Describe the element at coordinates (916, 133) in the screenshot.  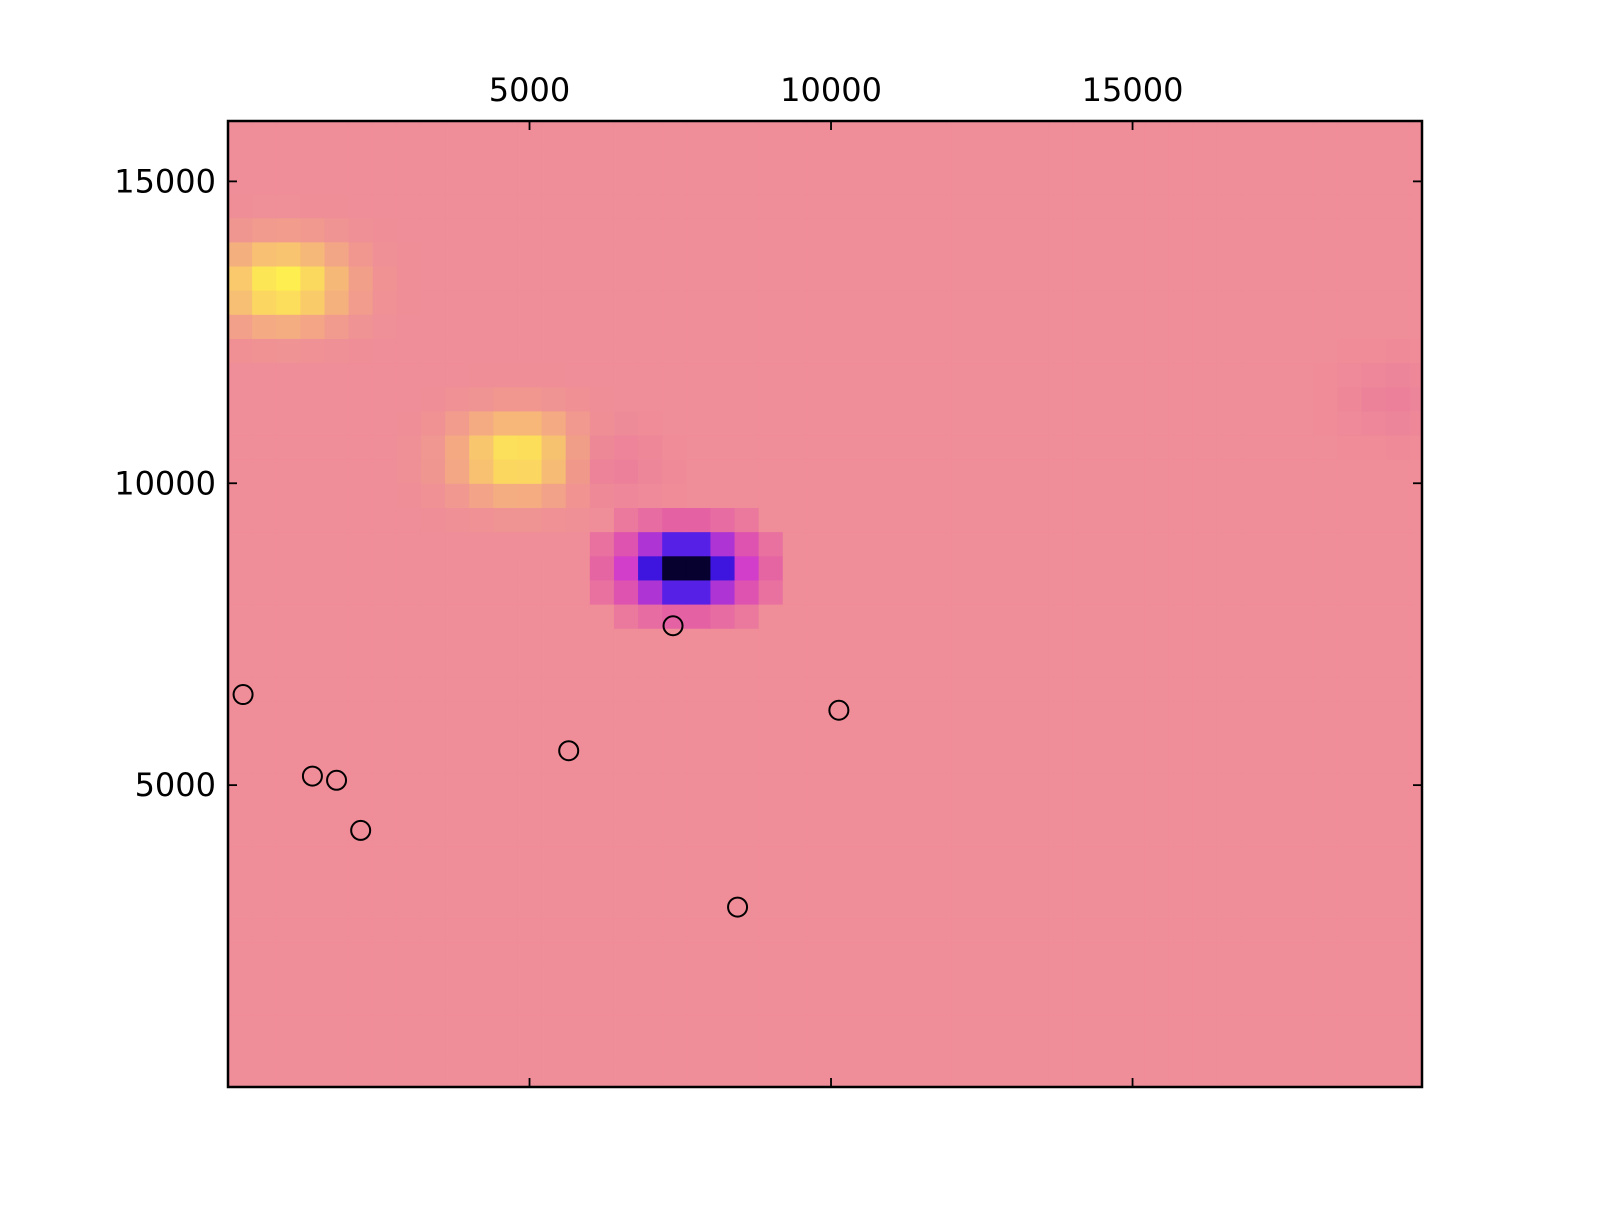
I see `heatmap-cell-1978` at that location.